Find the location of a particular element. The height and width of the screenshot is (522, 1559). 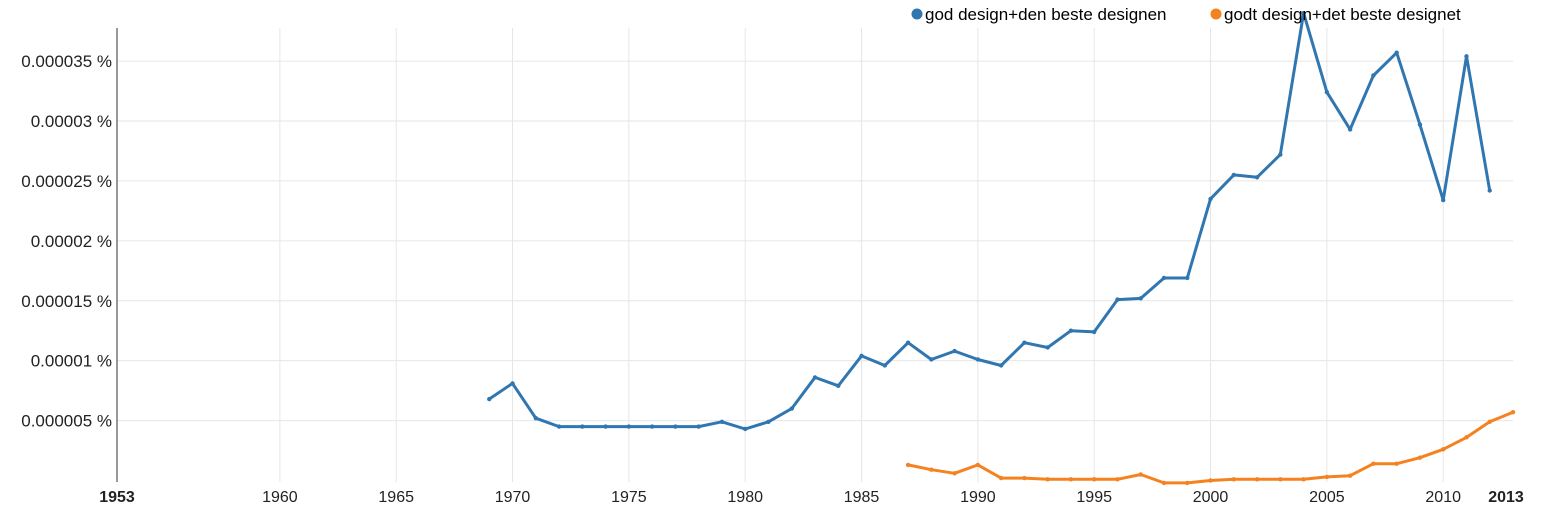

x-tick-label: 1970 is located at coordinates (513, 497).